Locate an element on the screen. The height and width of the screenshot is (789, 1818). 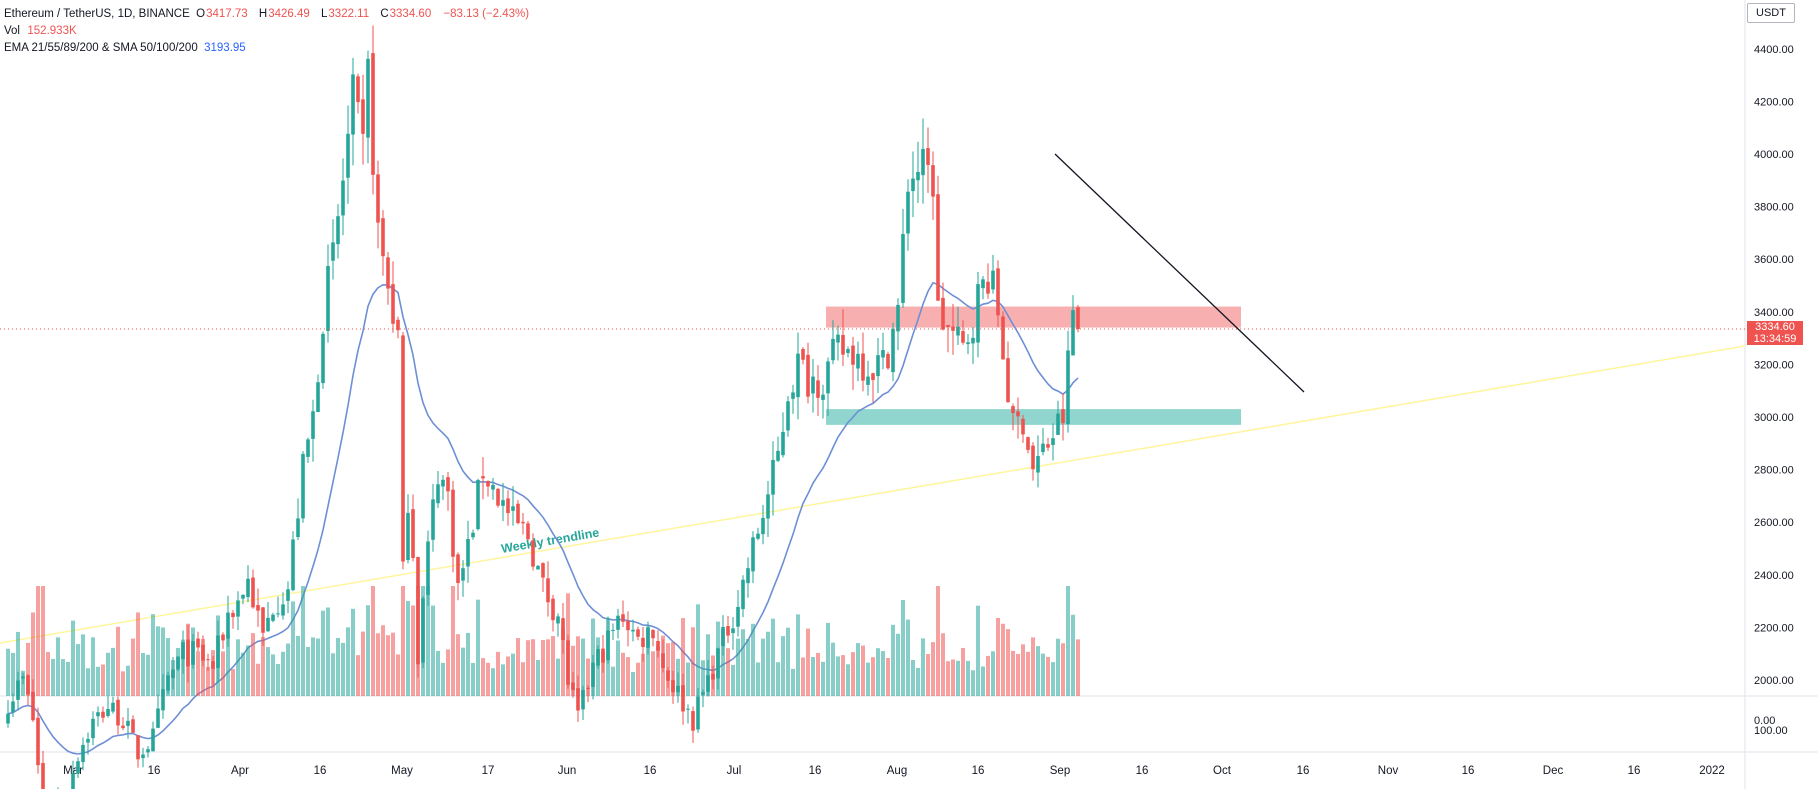
support-zone is located at coordinates (1033, 417).